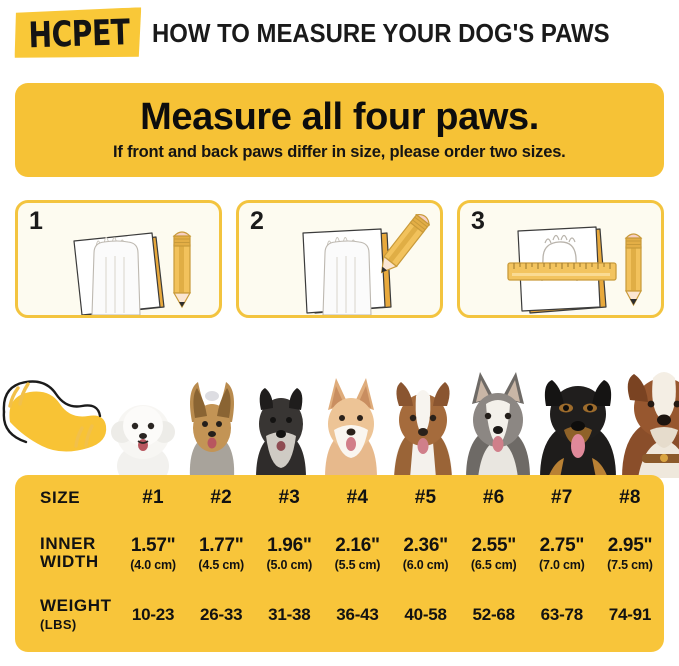 This screenshot has width=679, height=666. I want to click on size-cell-8: #8, so click(630, 497).